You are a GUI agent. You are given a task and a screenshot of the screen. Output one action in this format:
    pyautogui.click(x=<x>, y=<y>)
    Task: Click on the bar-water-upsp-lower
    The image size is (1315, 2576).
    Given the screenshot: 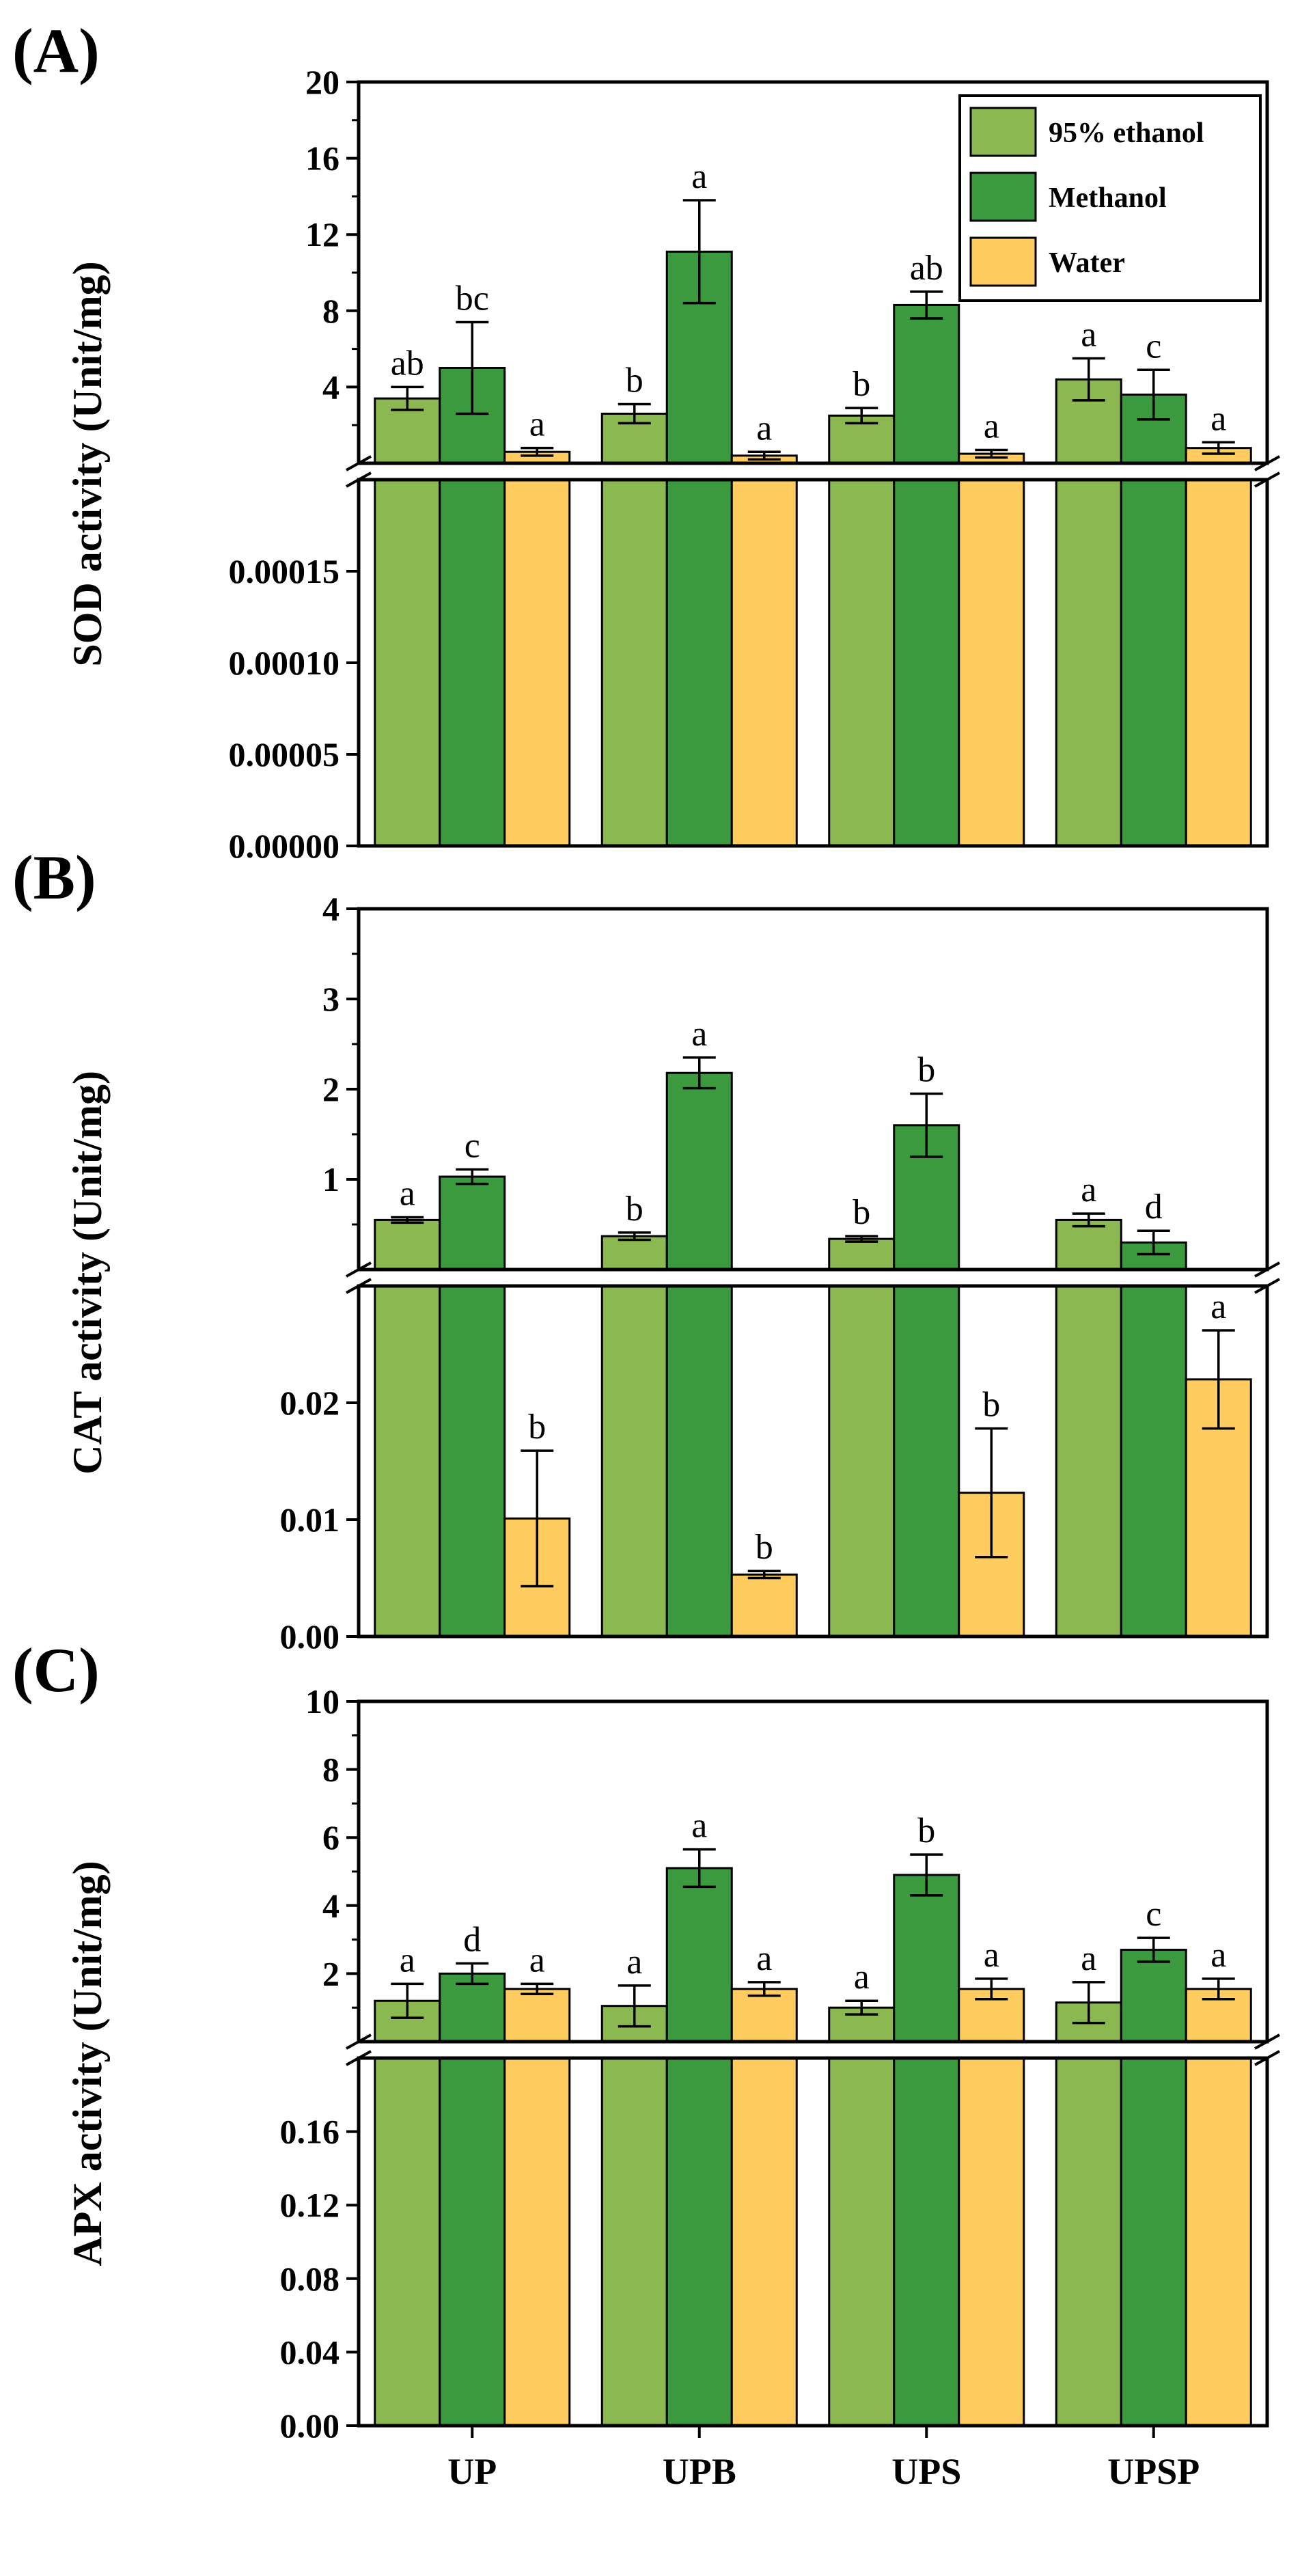 What is the action you would take?
    pyautogui.click(x=1218, y=662)
    